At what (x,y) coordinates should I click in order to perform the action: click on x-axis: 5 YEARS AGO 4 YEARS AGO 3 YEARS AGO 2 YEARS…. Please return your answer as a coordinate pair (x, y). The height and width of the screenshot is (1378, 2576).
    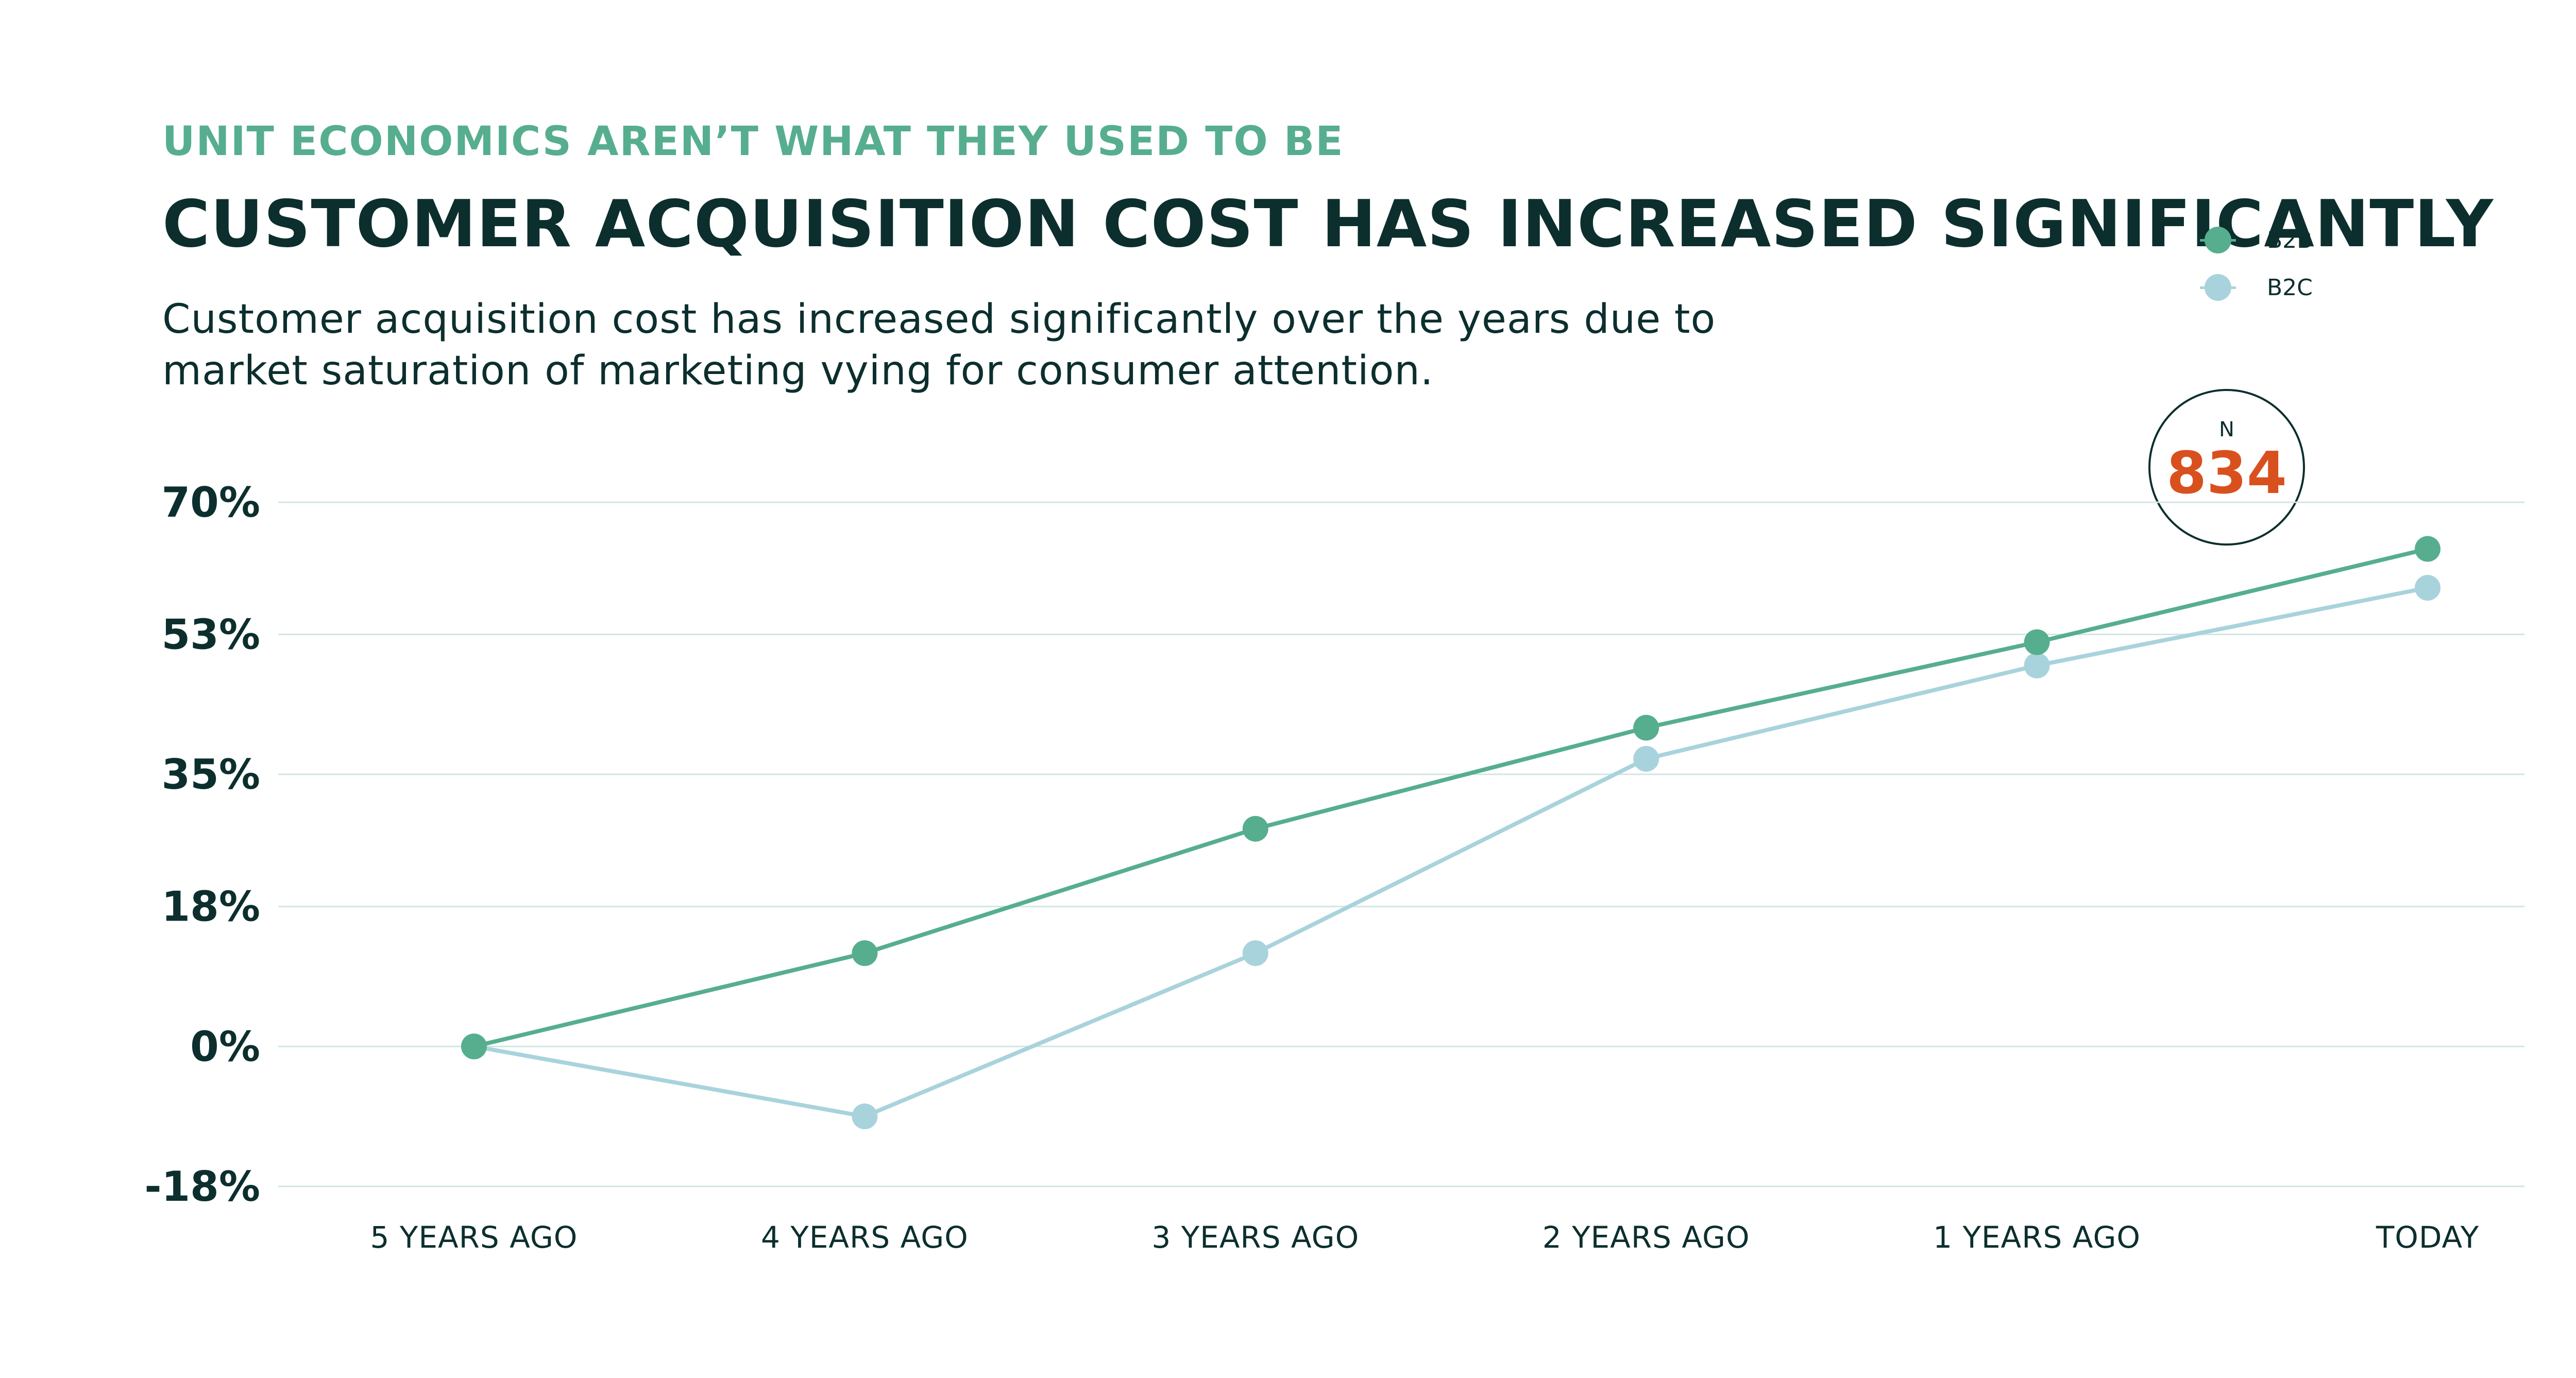
    Looking at the image, I should click on (1424, 1237).